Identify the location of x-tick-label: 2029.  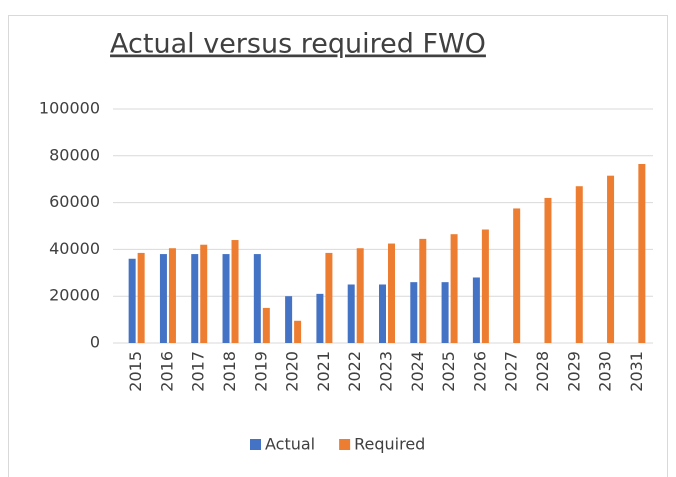
(573, 371).